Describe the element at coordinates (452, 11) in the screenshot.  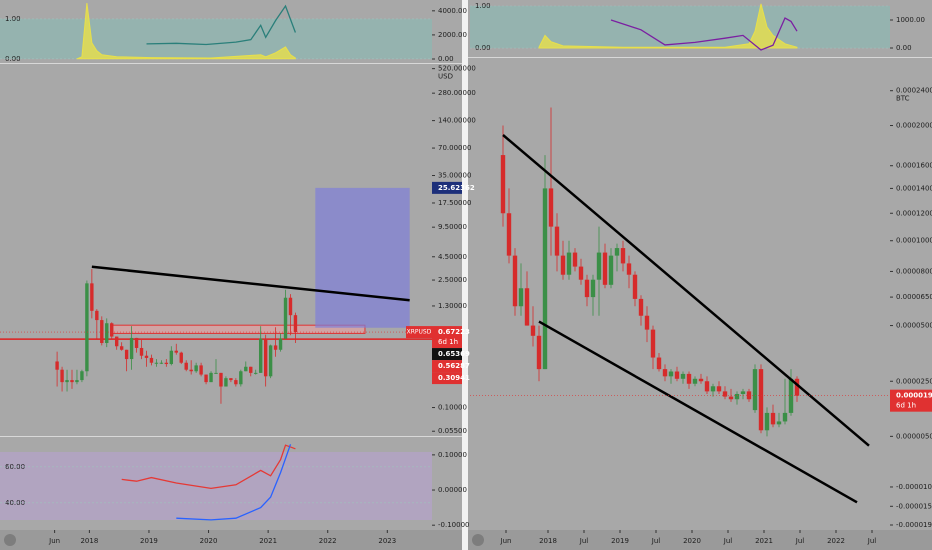
I see `pane-axis-label: 4000.00` at that location.